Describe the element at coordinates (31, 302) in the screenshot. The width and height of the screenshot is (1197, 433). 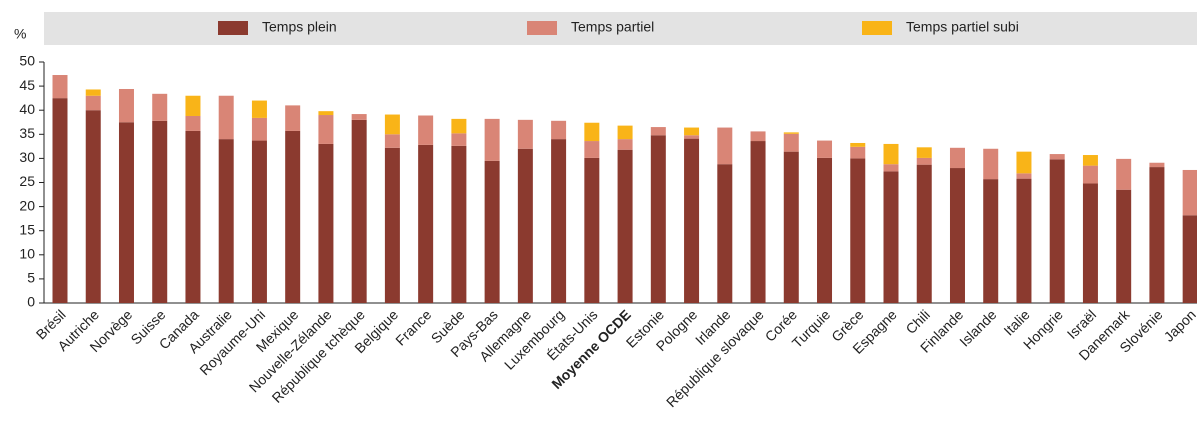
I see `y-tick-label: 0` at that location.